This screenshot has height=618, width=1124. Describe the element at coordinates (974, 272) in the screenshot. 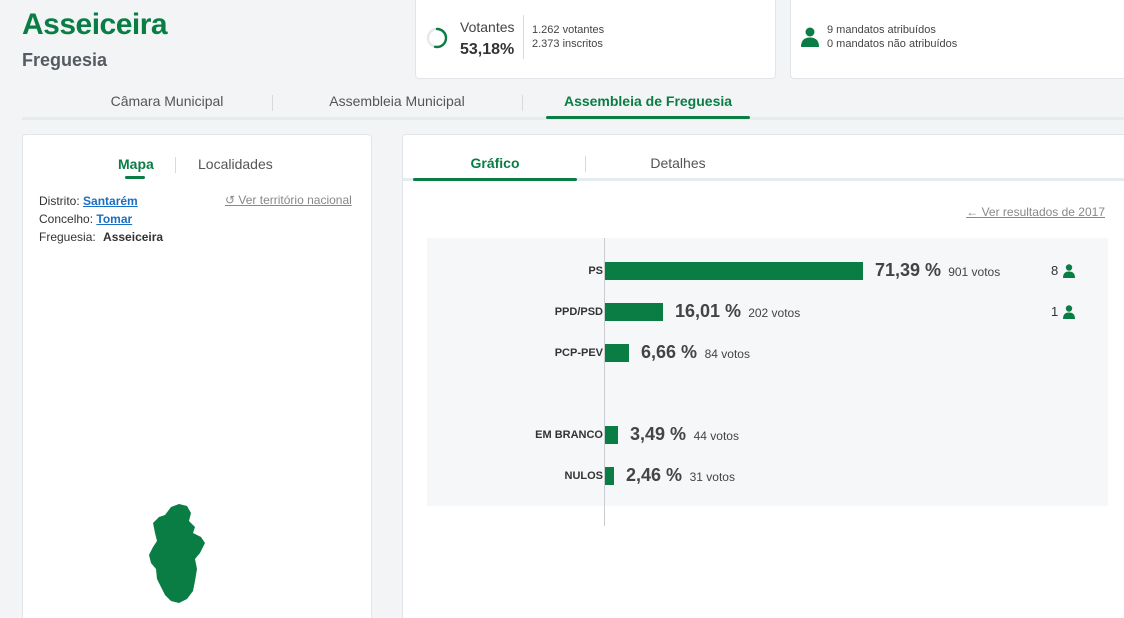

I see `votes-label: 901 votos` at that location.